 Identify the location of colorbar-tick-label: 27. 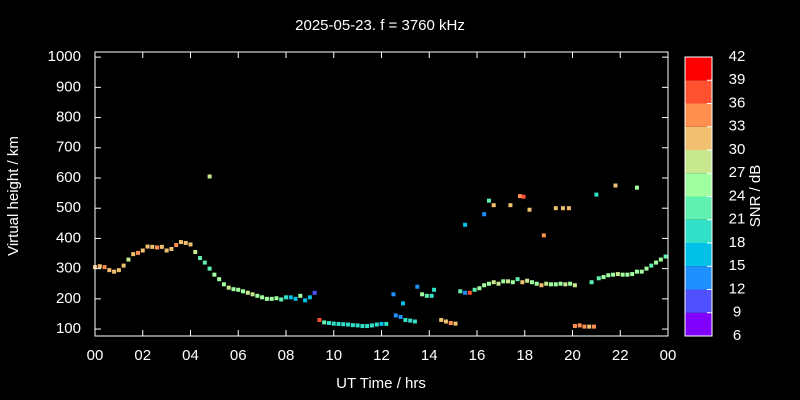
(737, 172).